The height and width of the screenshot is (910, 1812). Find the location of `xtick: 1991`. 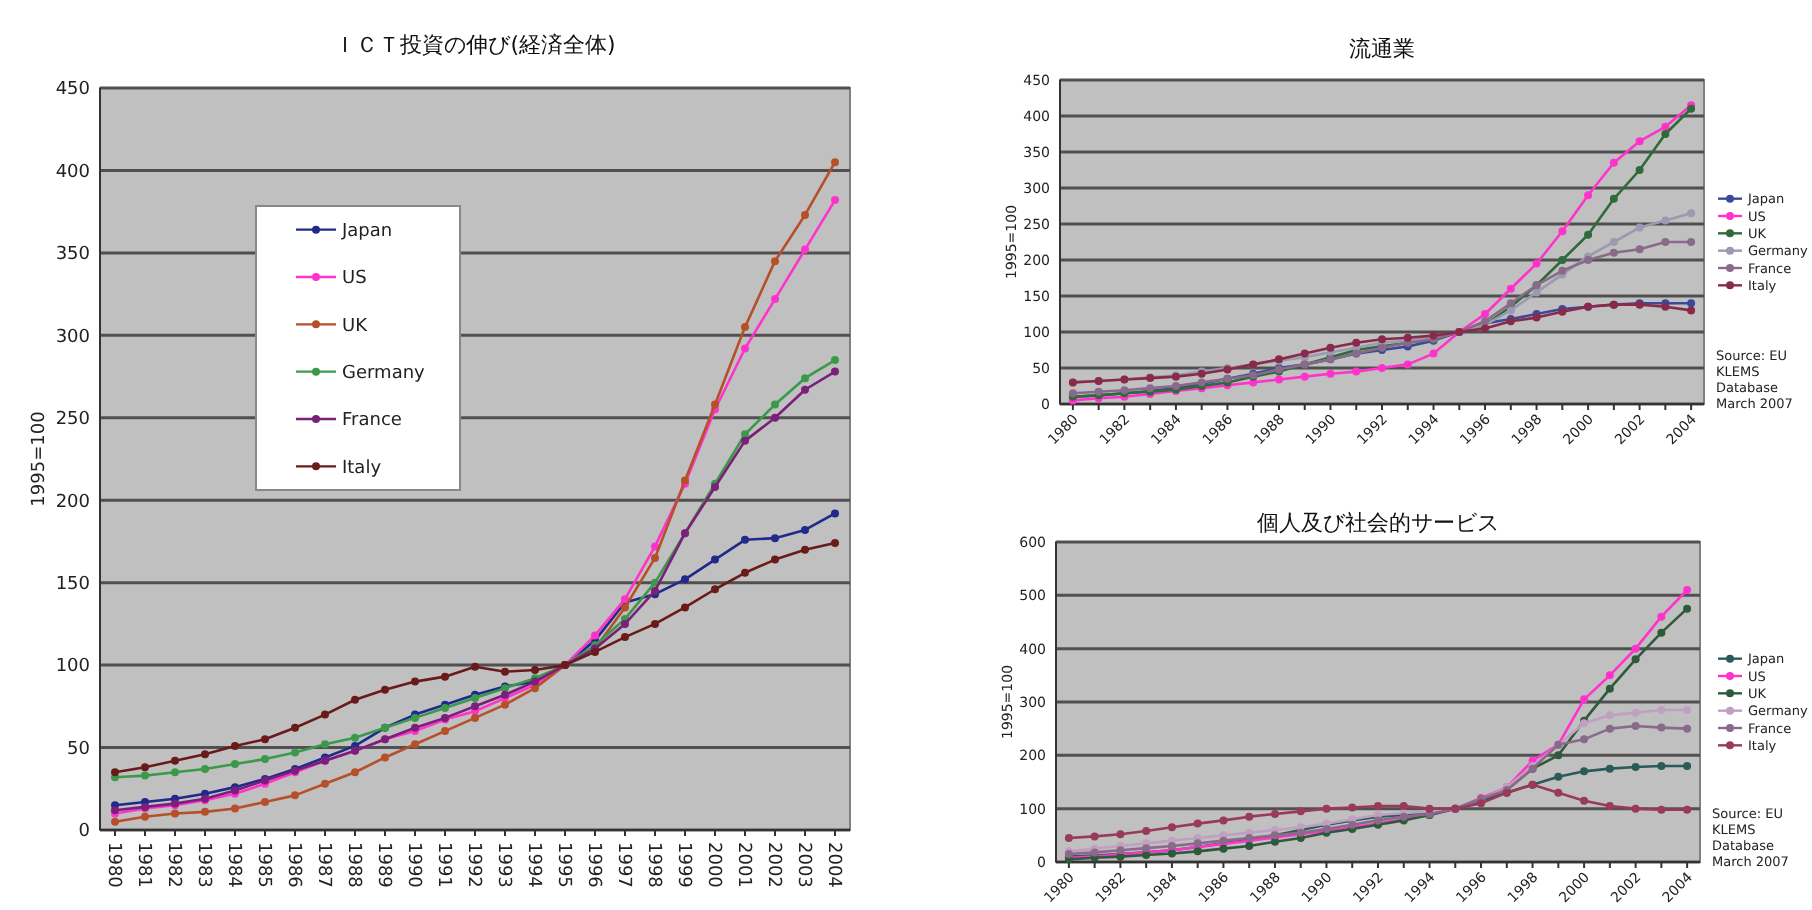

xtick: 1991 is located at coordinates (442, 865).